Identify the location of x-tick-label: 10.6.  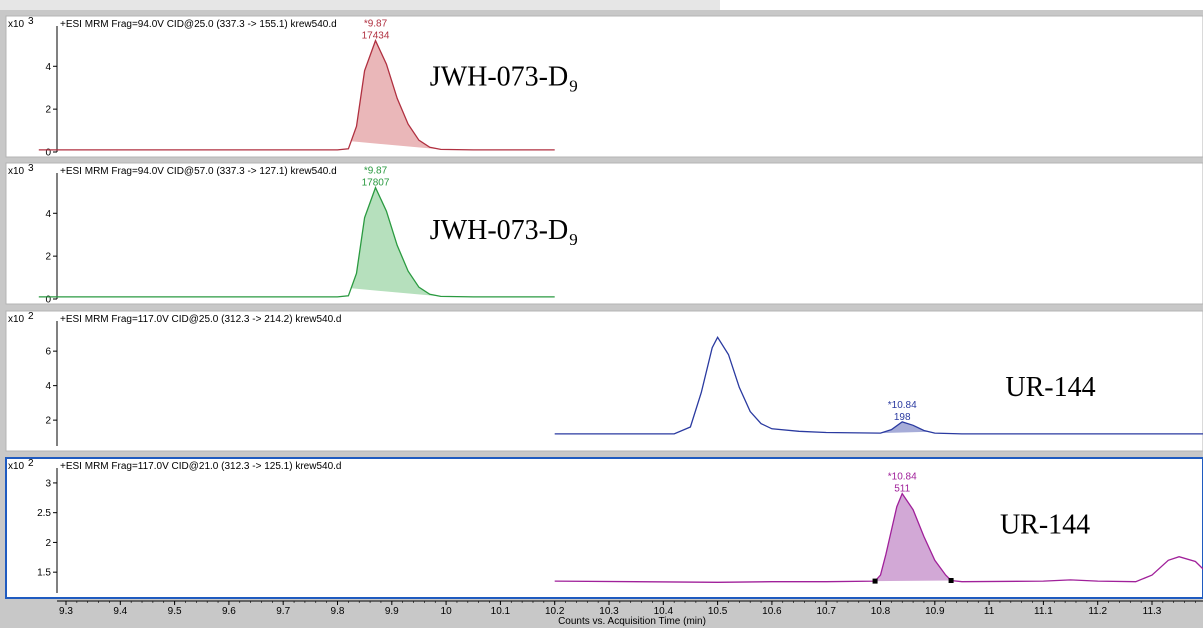
(772, 611).